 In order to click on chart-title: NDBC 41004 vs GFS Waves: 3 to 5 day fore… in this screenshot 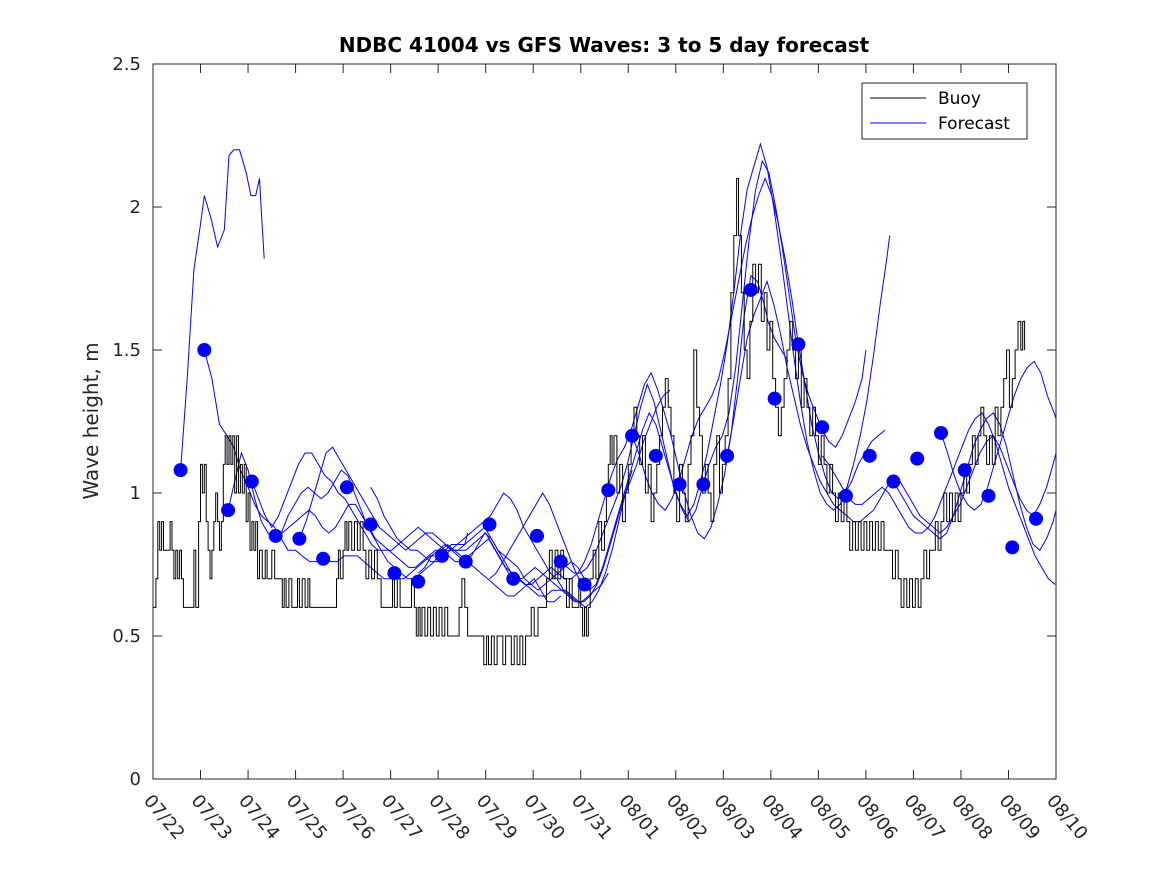, I will do `click(604, 45)`.